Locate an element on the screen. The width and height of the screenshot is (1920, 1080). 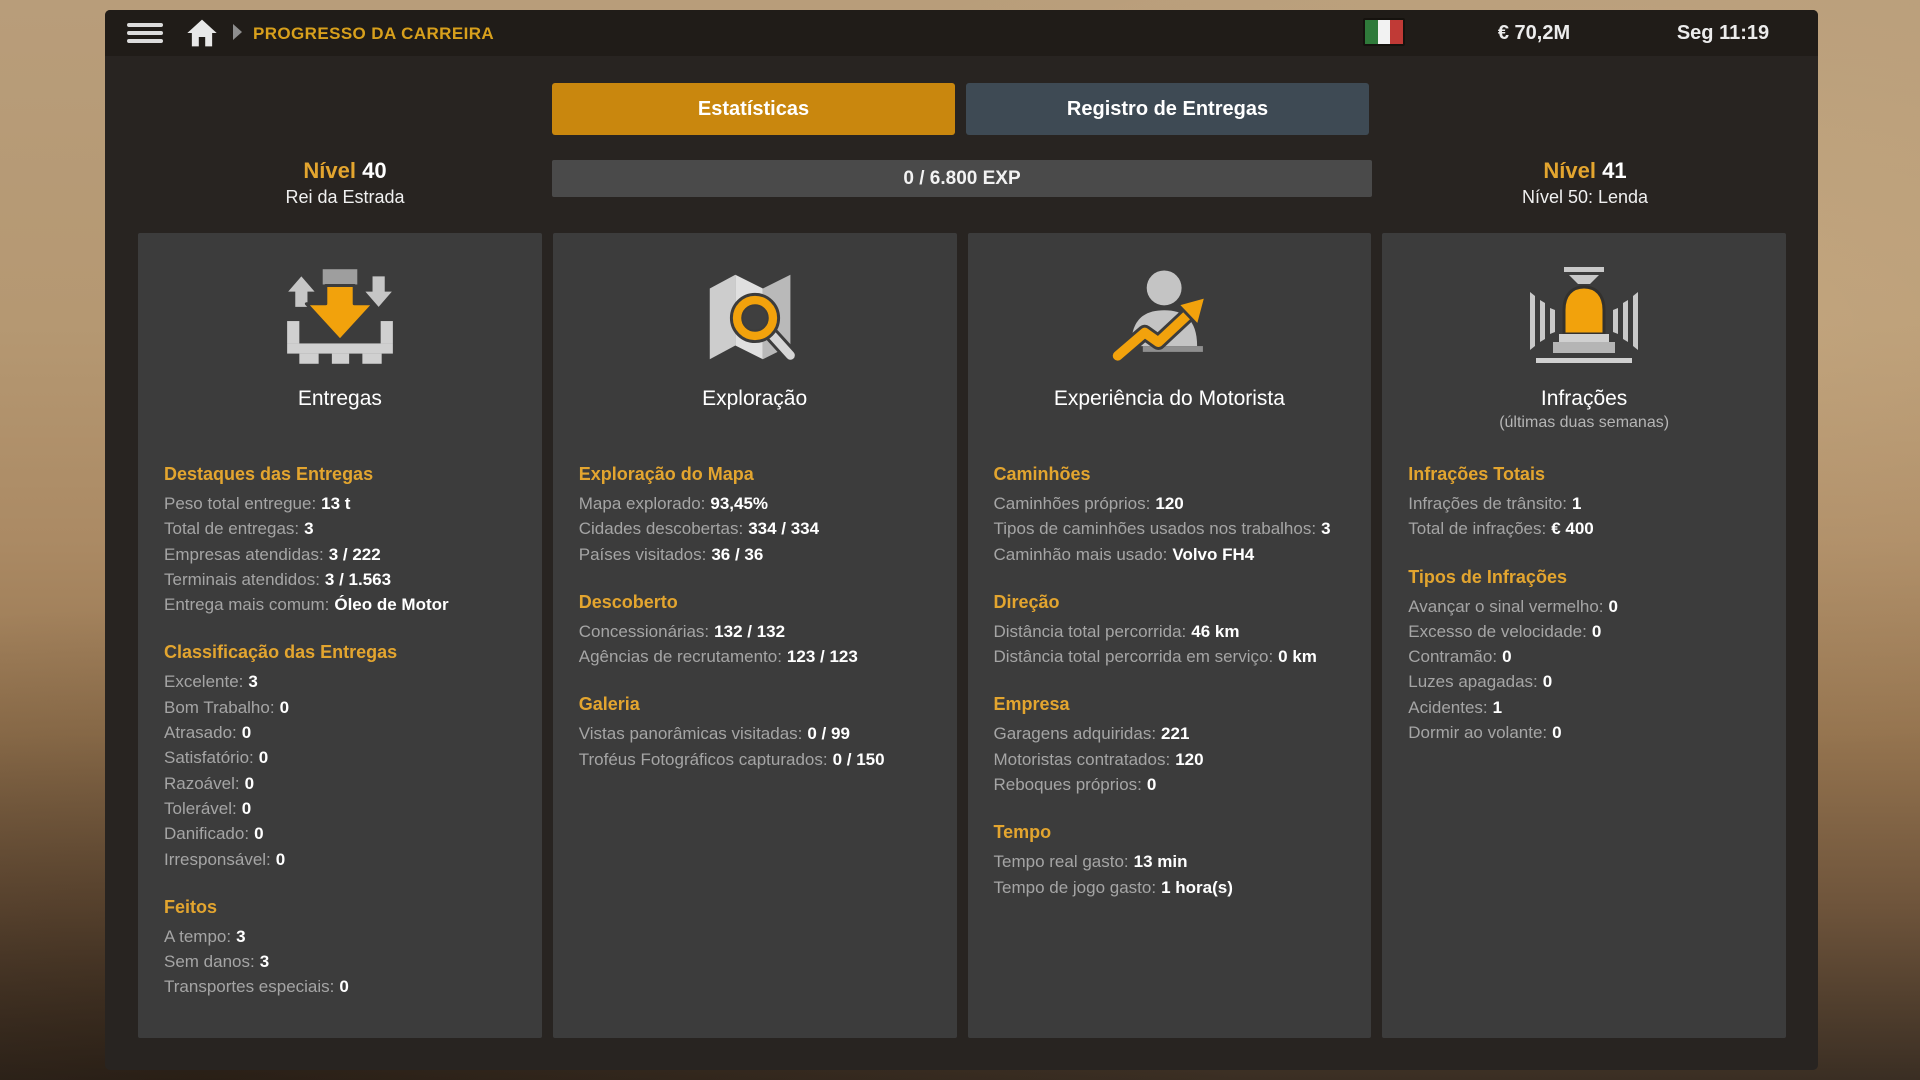
stat-row: Cidades descobertas: 334 / 334 is located at coordinates (755, 528).